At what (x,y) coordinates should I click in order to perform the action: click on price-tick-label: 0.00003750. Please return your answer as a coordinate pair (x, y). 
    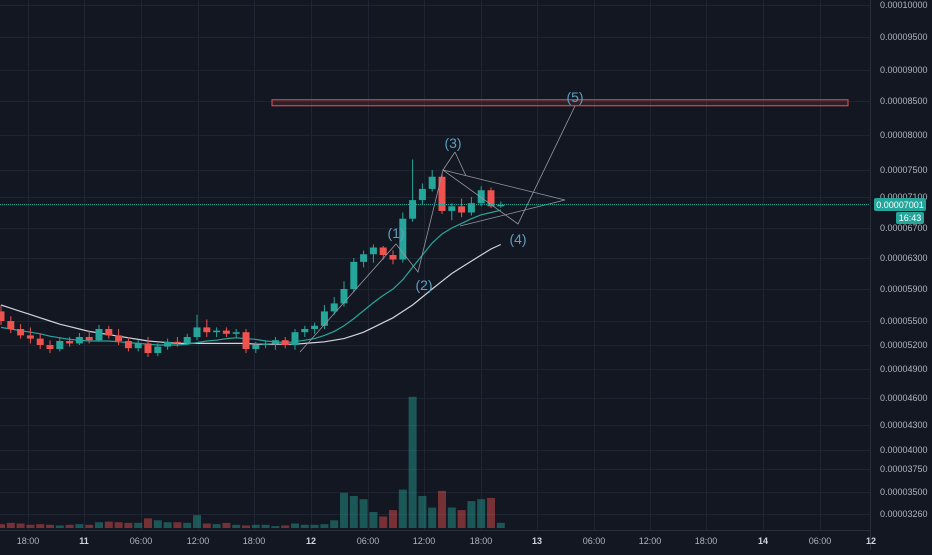
    Looking at the image, I should click on (904, 469).